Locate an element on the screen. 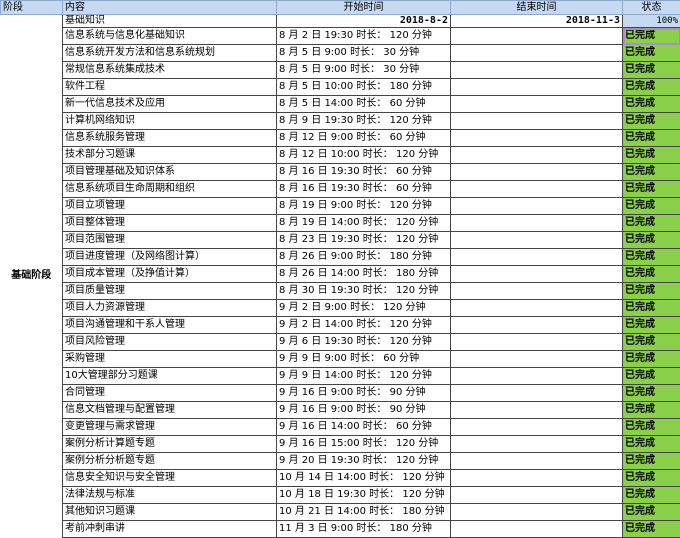 The width and height of the screenshot is (680, 538). start-cell: 8 月 5 日 10:00 时长： 180 分钟 is located at coordinates (364, 87).